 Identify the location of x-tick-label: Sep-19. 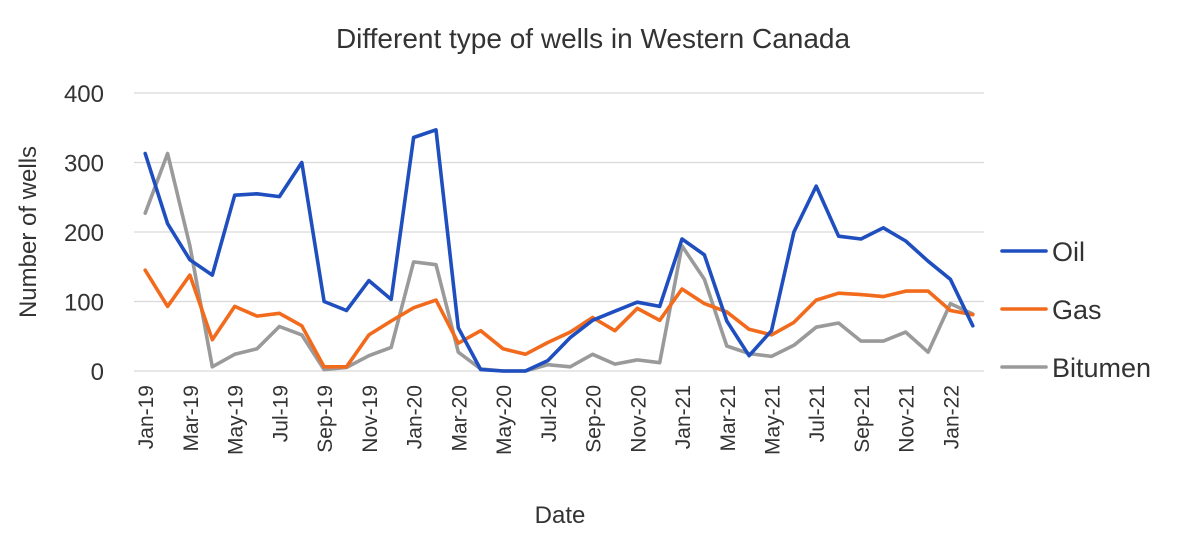
(325, 419).